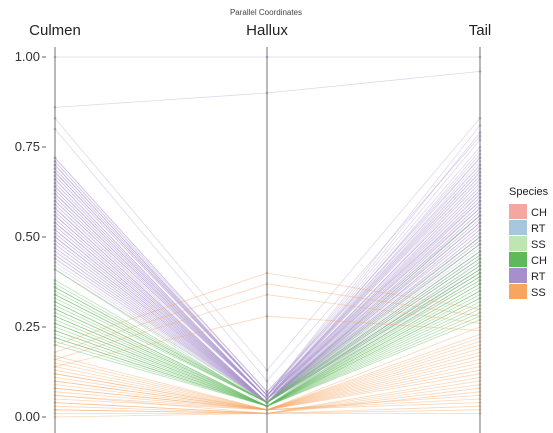  I want to click on legend-title: Species, so click(529, 192).